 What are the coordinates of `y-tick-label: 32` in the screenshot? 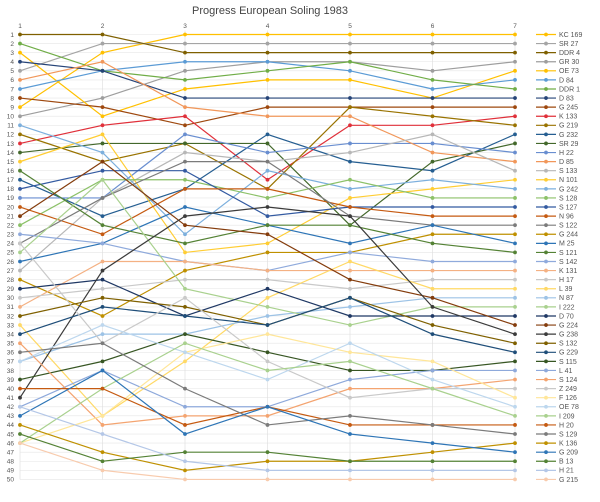 It's located at (11, 316).